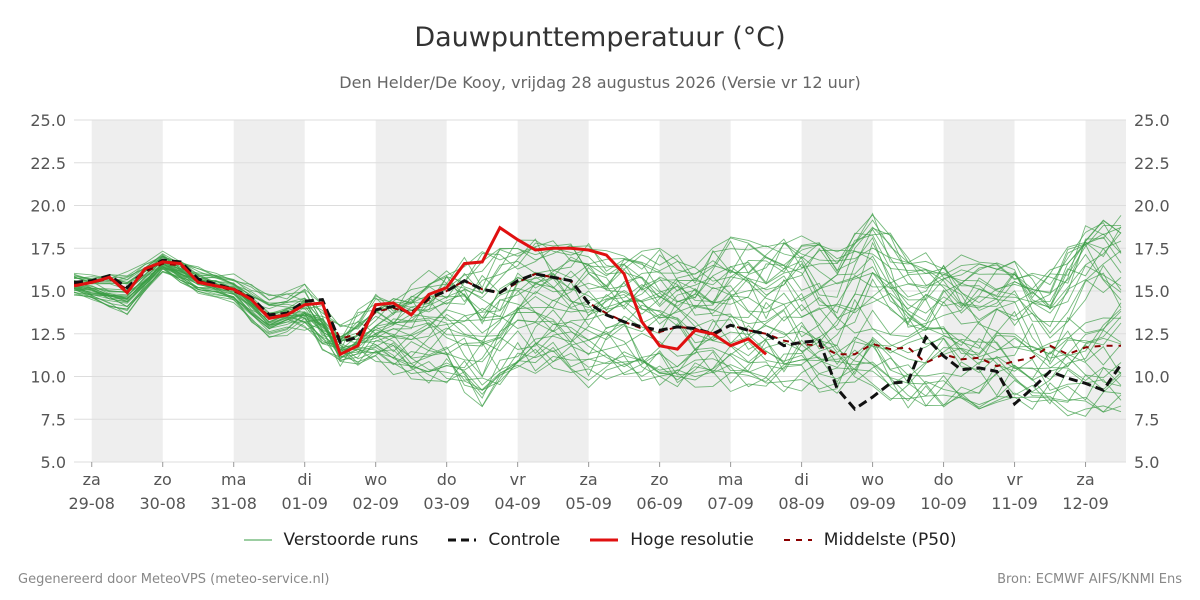 The image size is (1200, 600). I want to click on x-tick-date: 10-09, so click(943, 503).